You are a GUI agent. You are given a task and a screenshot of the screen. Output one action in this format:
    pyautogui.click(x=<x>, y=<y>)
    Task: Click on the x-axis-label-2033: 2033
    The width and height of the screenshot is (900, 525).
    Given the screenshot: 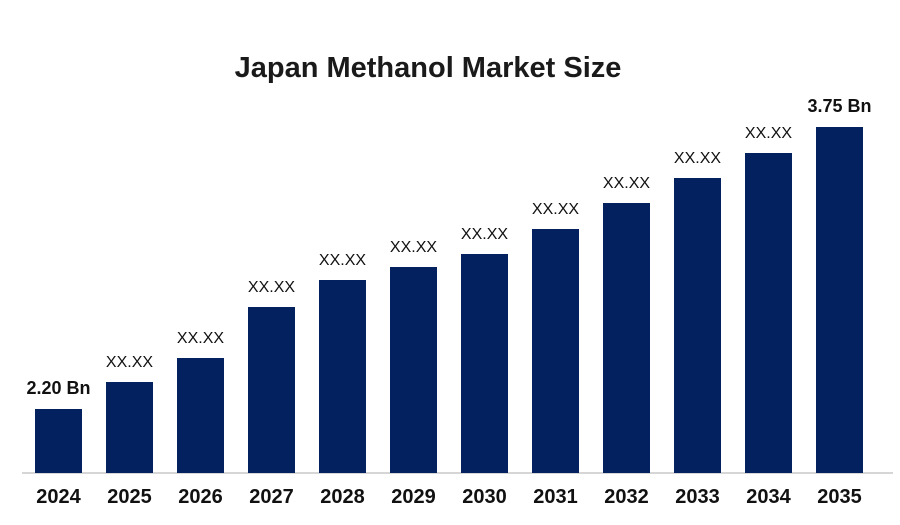 What is the action you would take?
    pyautogui.click(x=697, y=497)
    